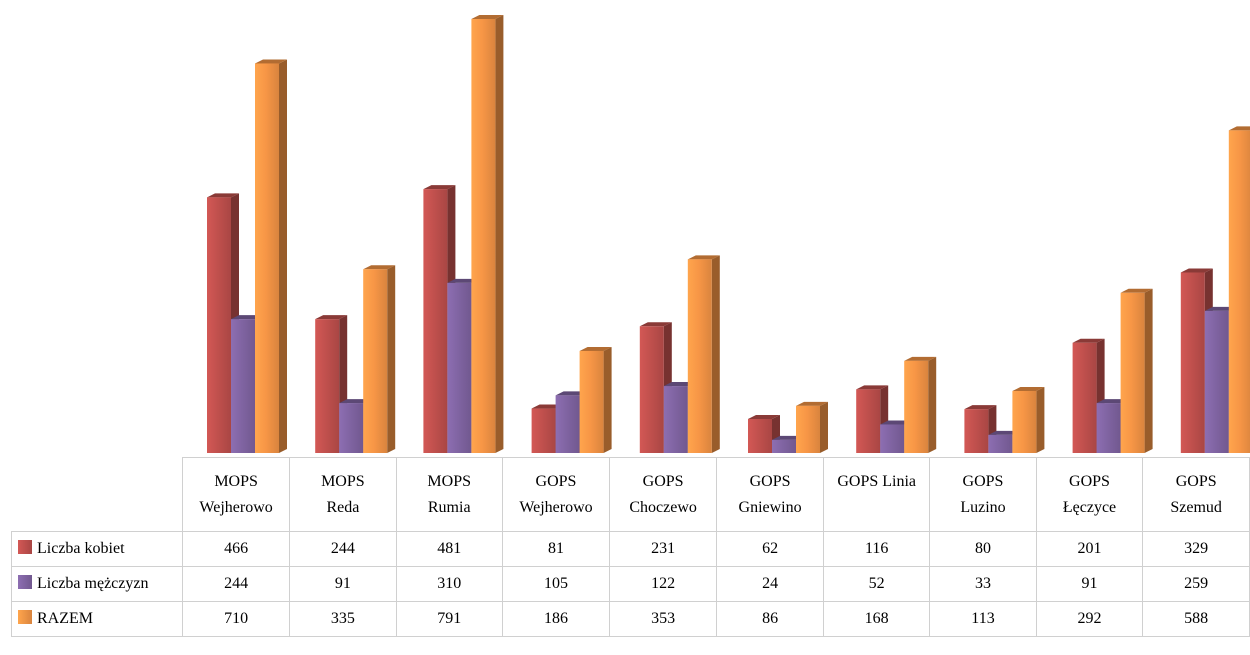  Describe the element at coordinates (663, 584) in the screenshot. I see `data-label: 122` at that location.